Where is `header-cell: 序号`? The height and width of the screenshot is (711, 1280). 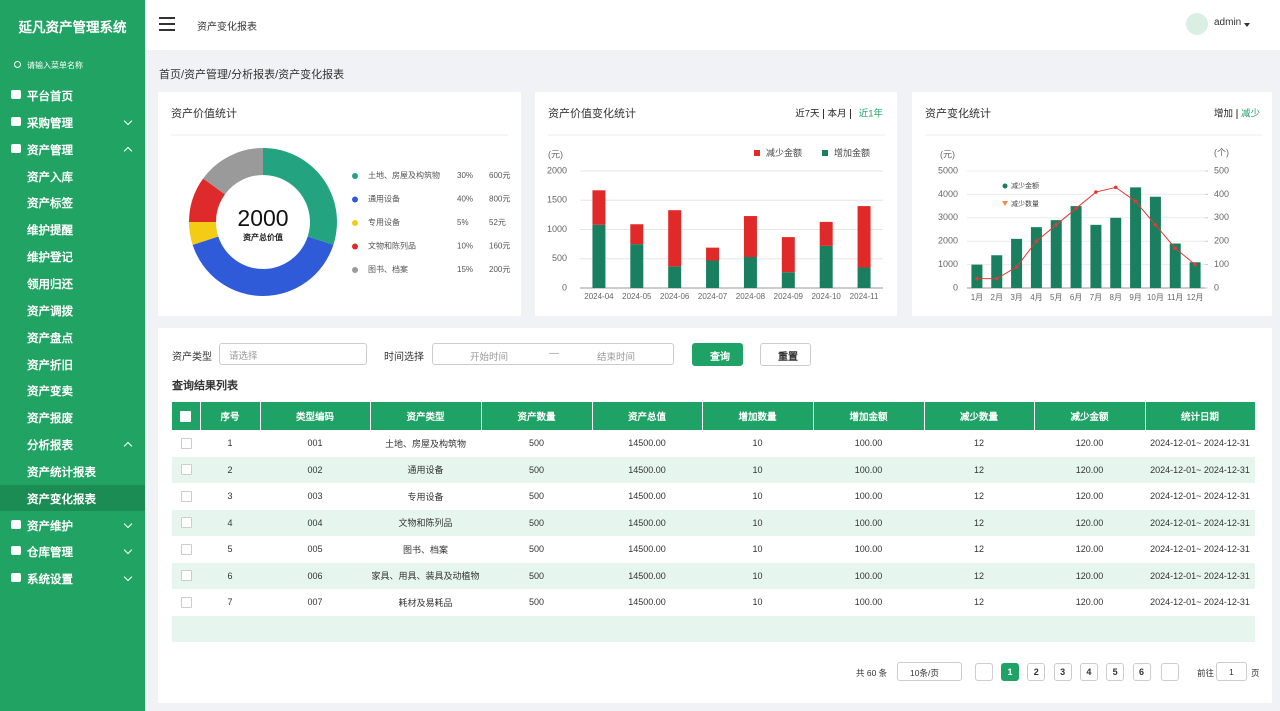
header-cell: 序号 is located at coordinates (230, 416).